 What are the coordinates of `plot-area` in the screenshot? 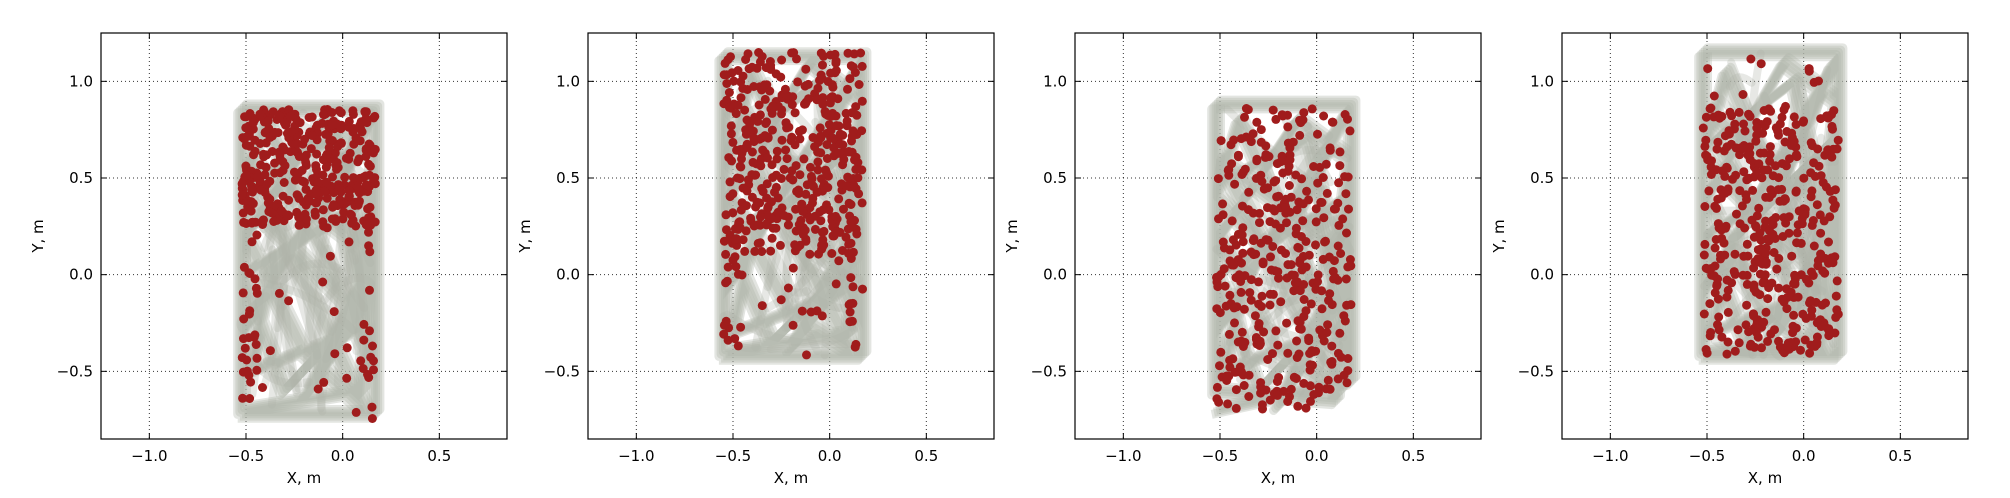 It's located at (1284, 257).